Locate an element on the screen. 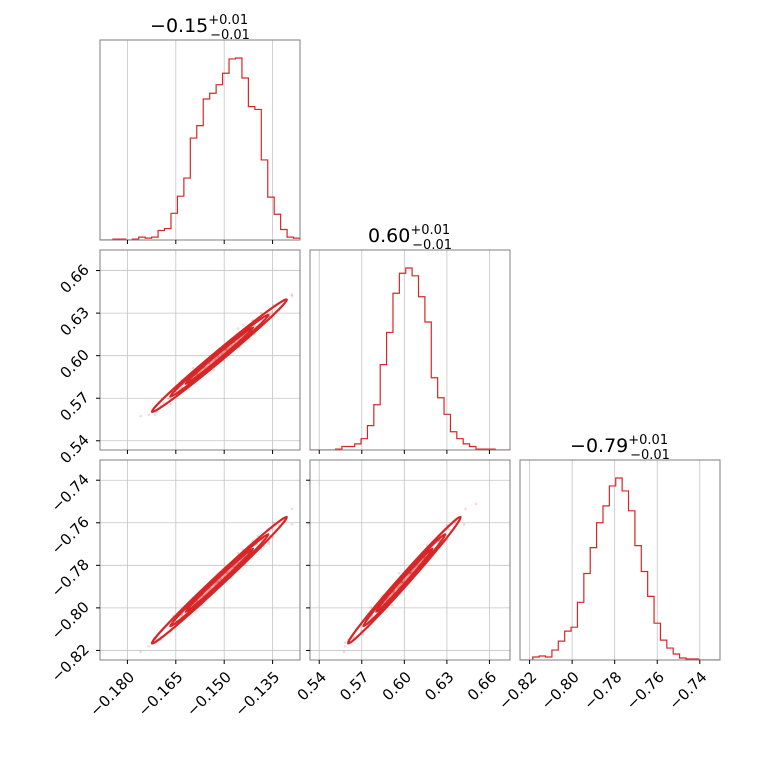  histogram-panel-2: −0.82−0.80−0.78−0.76−0.74 is located at coordinates (608, 586).